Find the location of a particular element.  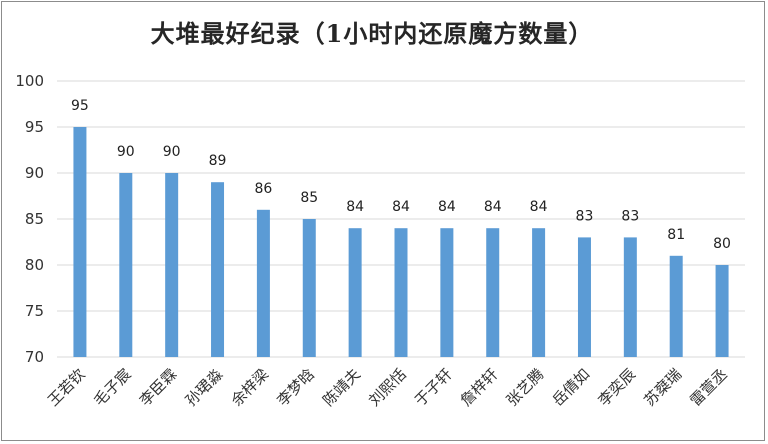

data-label: 89 is located at coordinates (218, 161).